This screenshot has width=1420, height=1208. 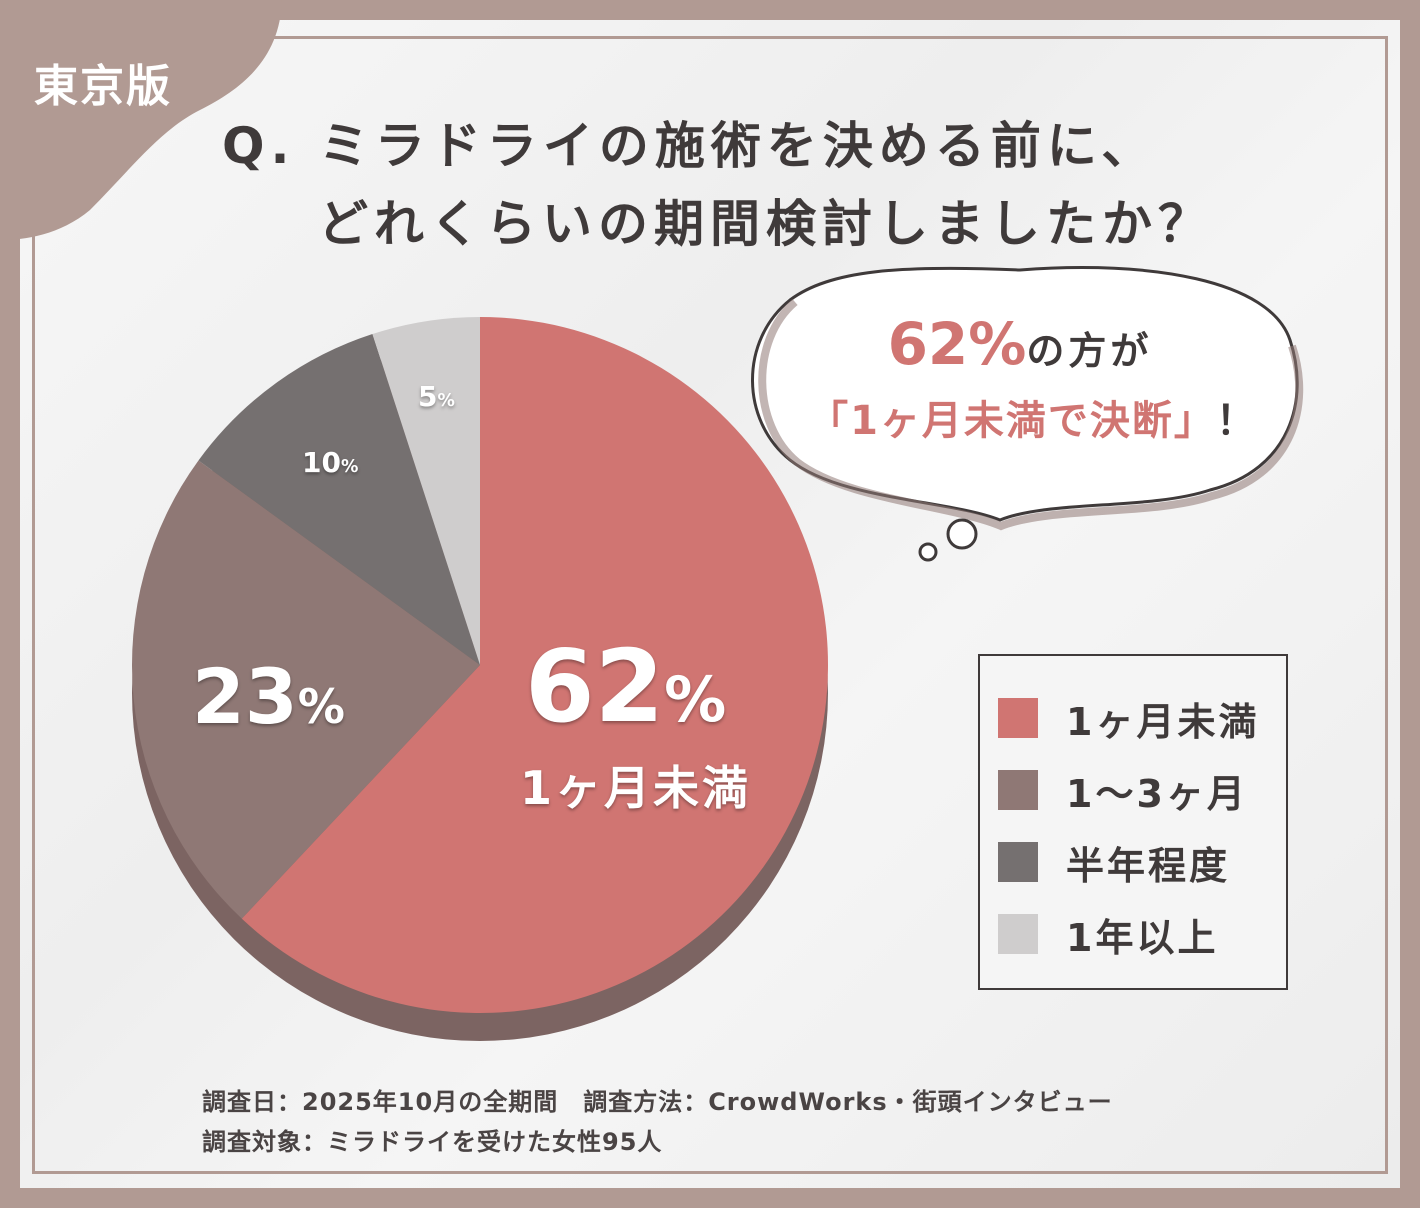 What do you see at coordinates (1133, 822) in the screenshot?
I see `legend: 1ヶ月未満 1～3ヶ月 半年程度 1年以上` at bounding box center [1133, 822].